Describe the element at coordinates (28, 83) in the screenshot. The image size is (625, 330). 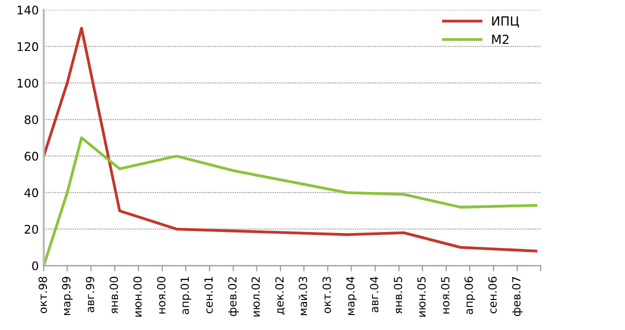
I see `y-tick-label: 100` at that location.